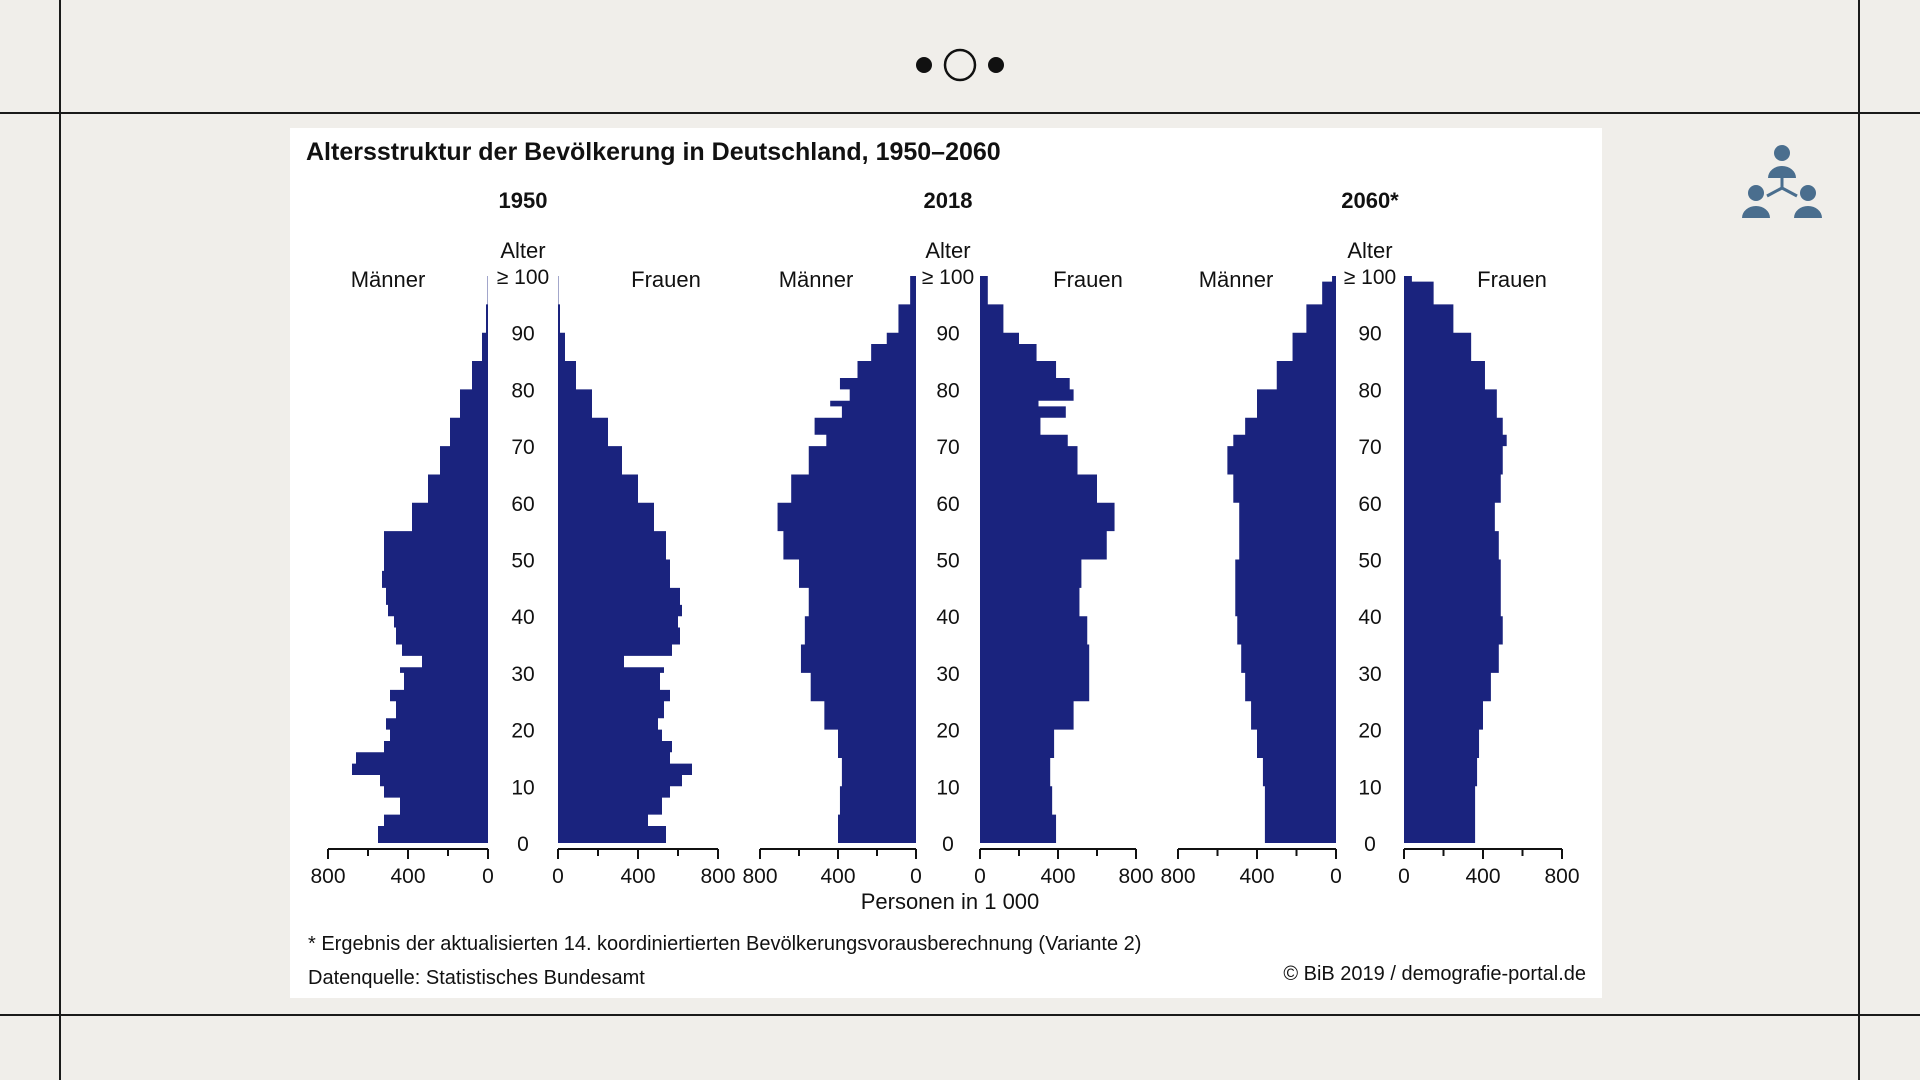 This screenshot has width=1920, height=1080. Describe the element at coordinates (1434, 974) in the screenshot. I see `credit: © BiB 2019 / demografie-portal.de` at that location.